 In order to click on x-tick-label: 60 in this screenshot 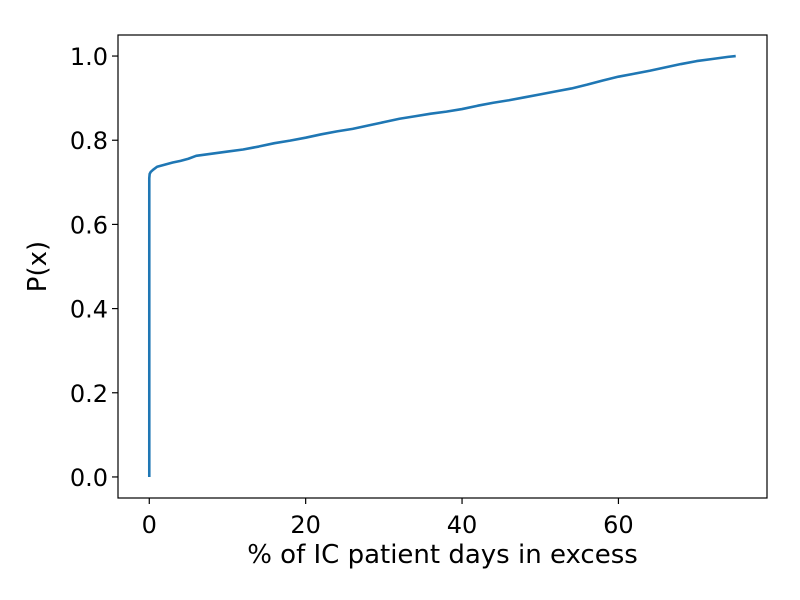, I will do `click(618, 525)`.